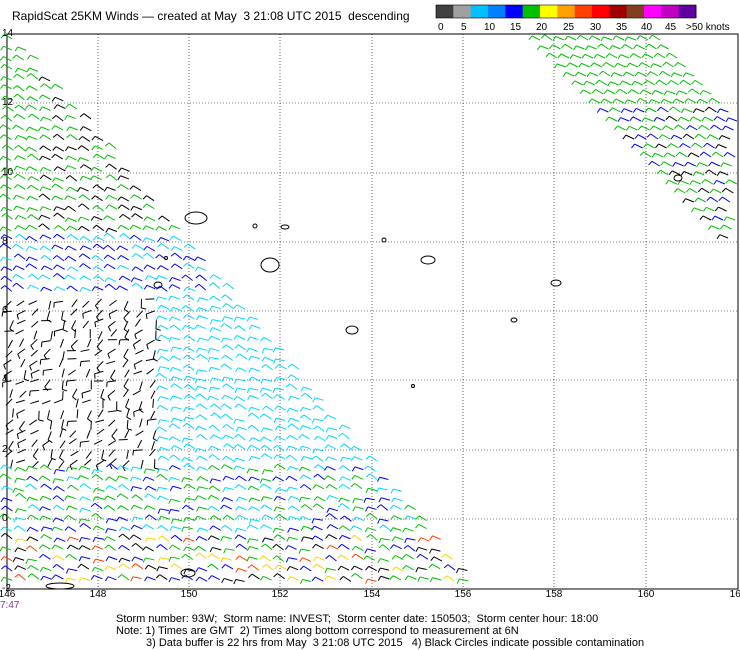  I want to click on latitude-label: 8, so click(5, 241).